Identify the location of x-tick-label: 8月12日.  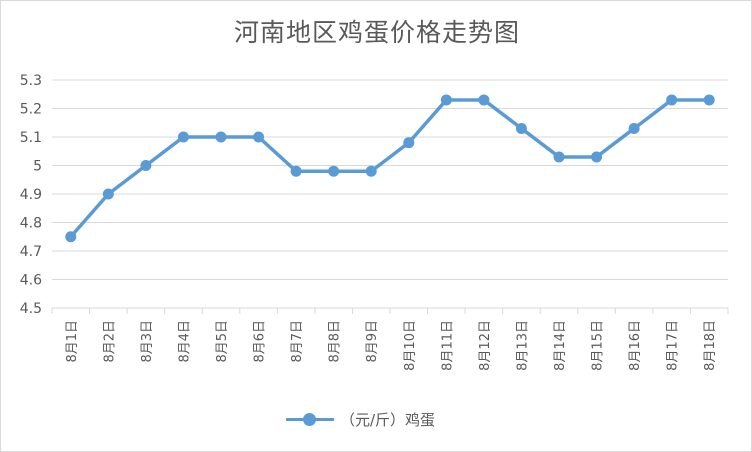
(485, 345).